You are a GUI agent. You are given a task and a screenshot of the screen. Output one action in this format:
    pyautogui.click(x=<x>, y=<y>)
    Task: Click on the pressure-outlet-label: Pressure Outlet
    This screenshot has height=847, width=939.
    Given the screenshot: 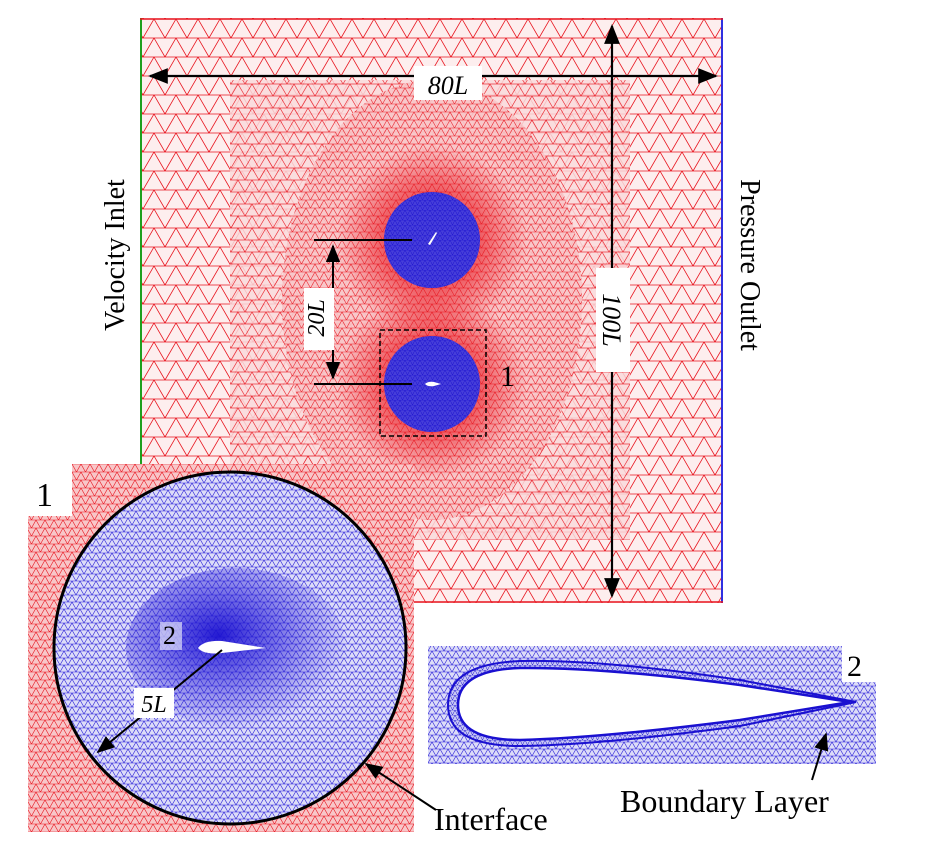 What is the action you would take?
    pyautogui.click(x=749, y=265)
    